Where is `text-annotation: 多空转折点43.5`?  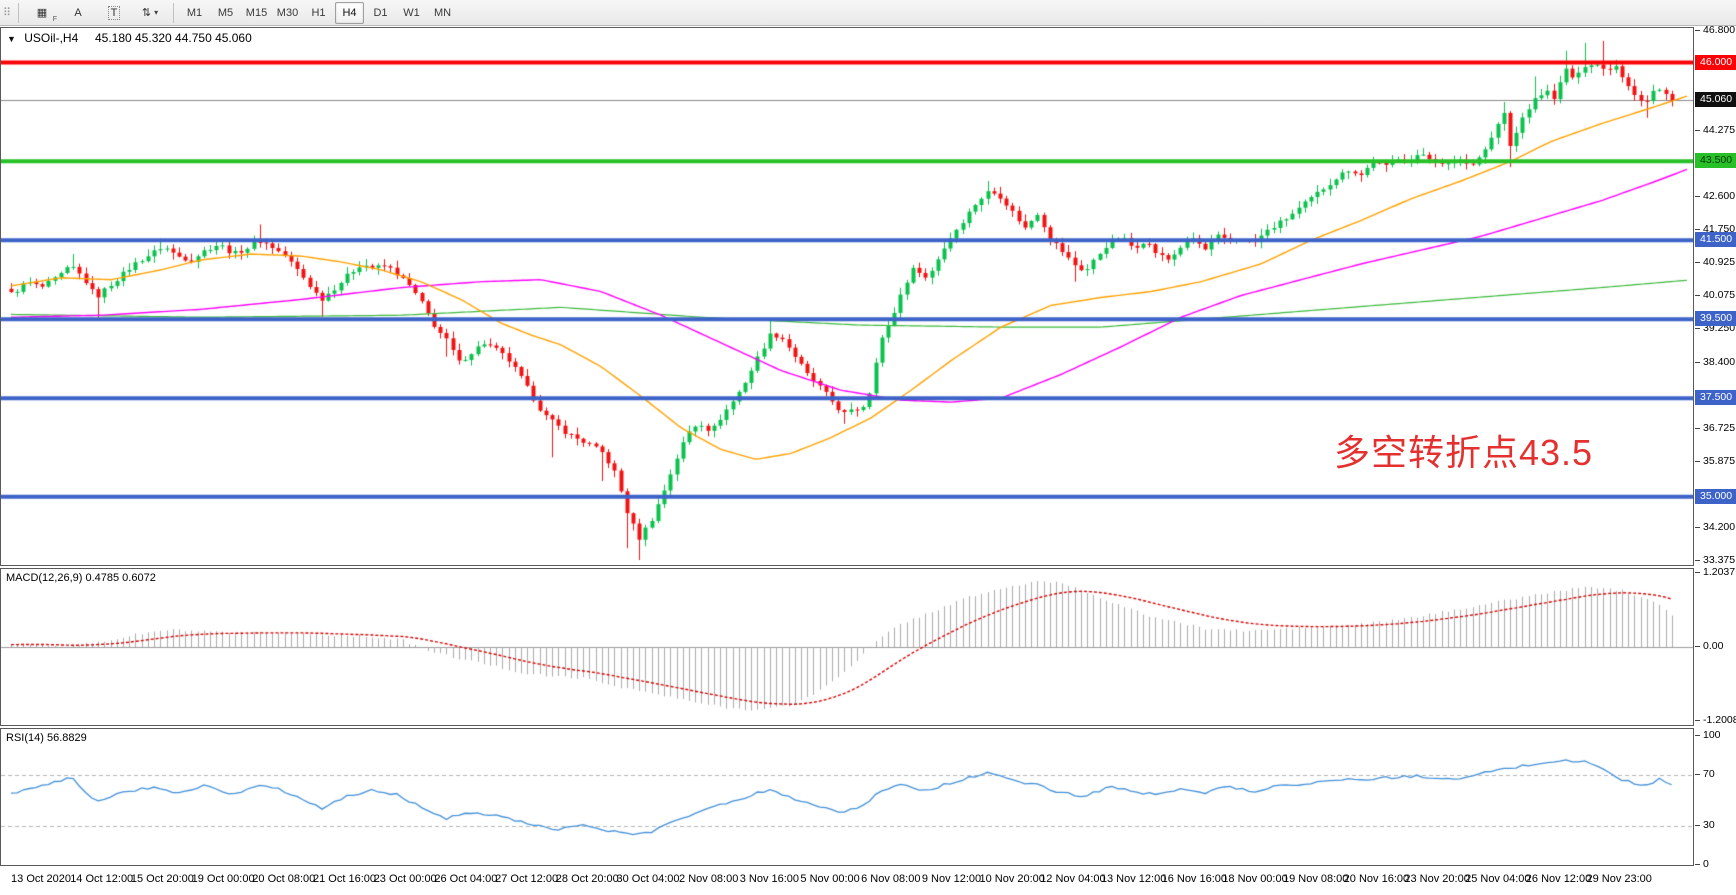
text-annotation: 多空转折点43.5 is located at coordinates (1464, 452).